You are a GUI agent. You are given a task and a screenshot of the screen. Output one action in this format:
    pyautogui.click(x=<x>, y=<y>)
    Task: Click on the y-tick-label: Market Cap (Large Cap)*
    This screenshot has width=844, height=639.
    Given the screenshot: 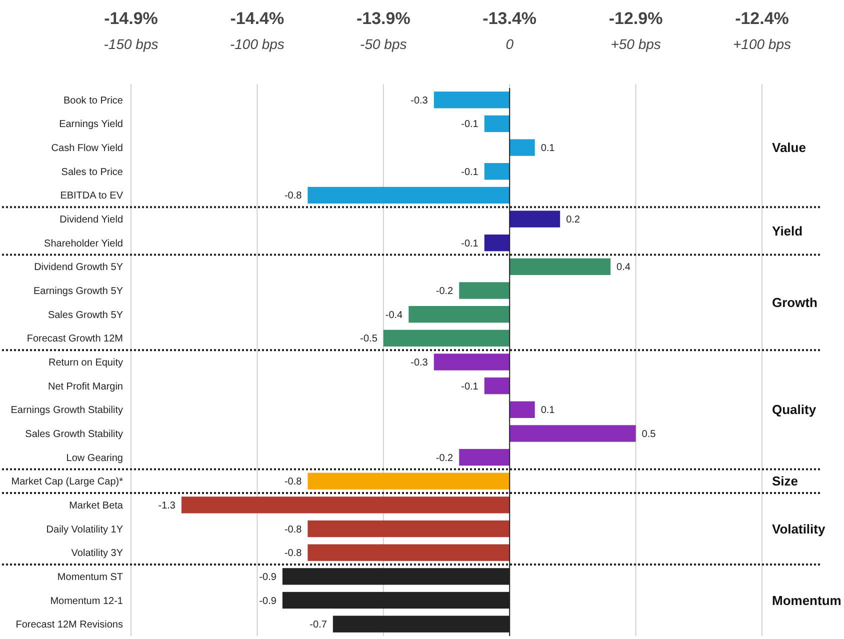 What is the action you would take?
    pyautogui.click(x=67, y=482)
    